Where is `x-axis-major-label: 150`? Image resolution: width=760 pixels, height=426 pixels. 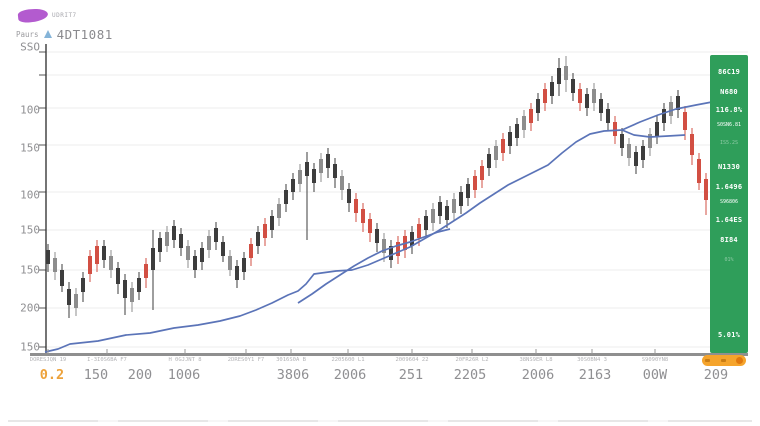
x-axis-major-label: 150 is located at coordinates (96, 375).